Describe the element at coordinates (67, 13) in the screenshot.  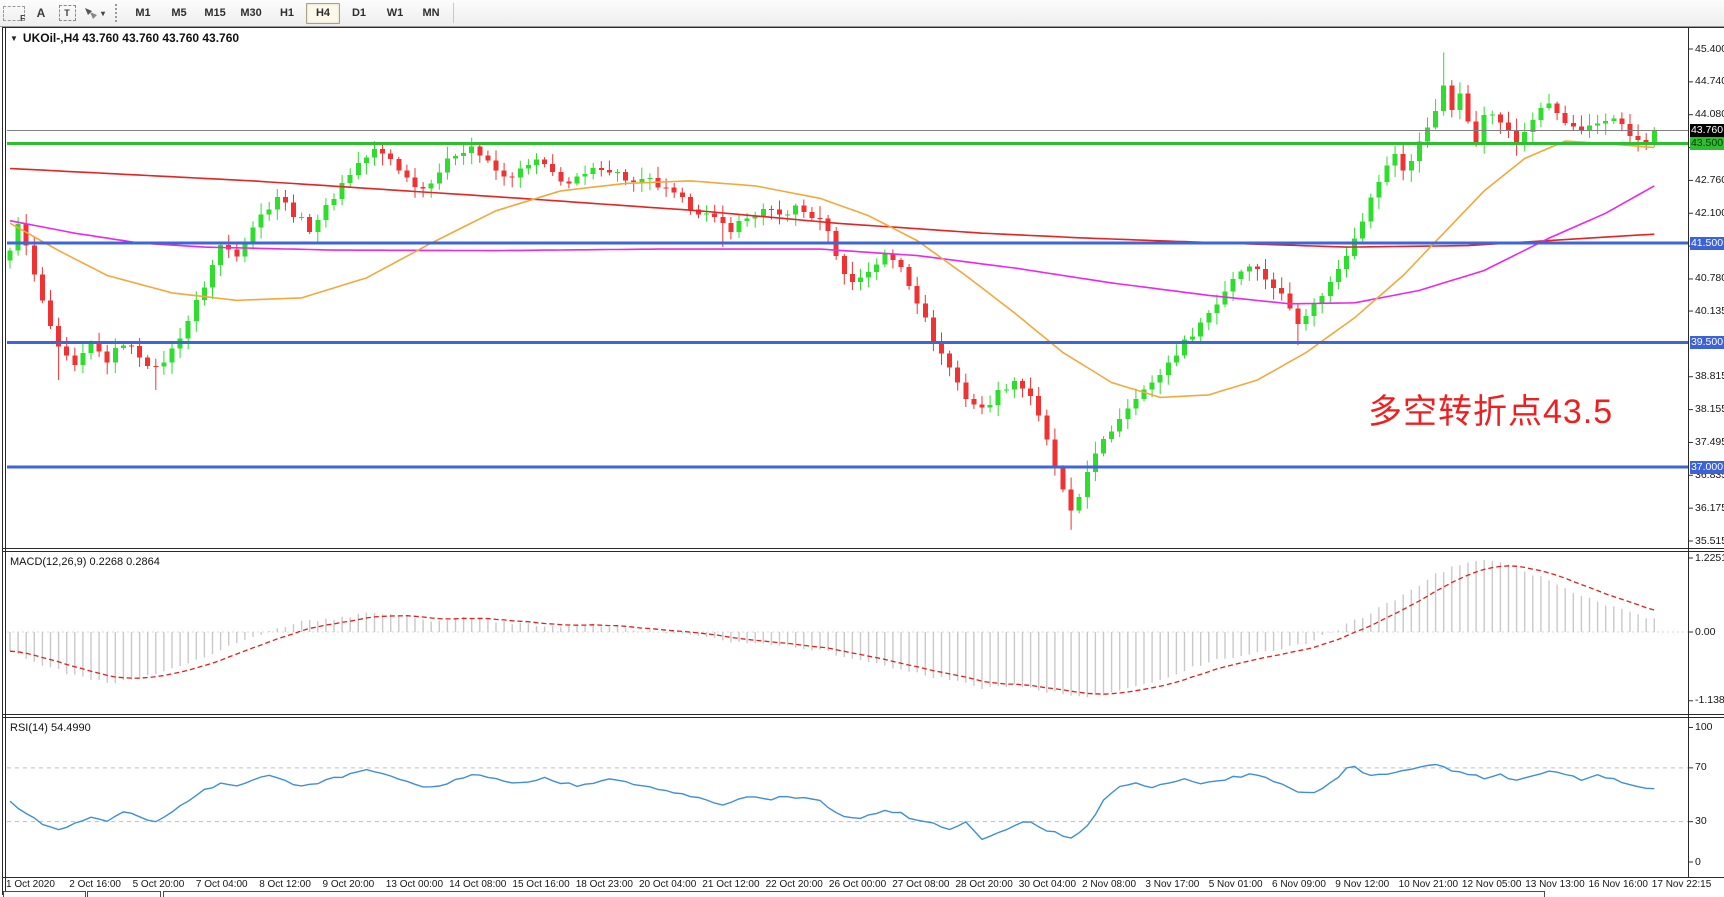
I see `text-label-tool-icon: T` at that location.